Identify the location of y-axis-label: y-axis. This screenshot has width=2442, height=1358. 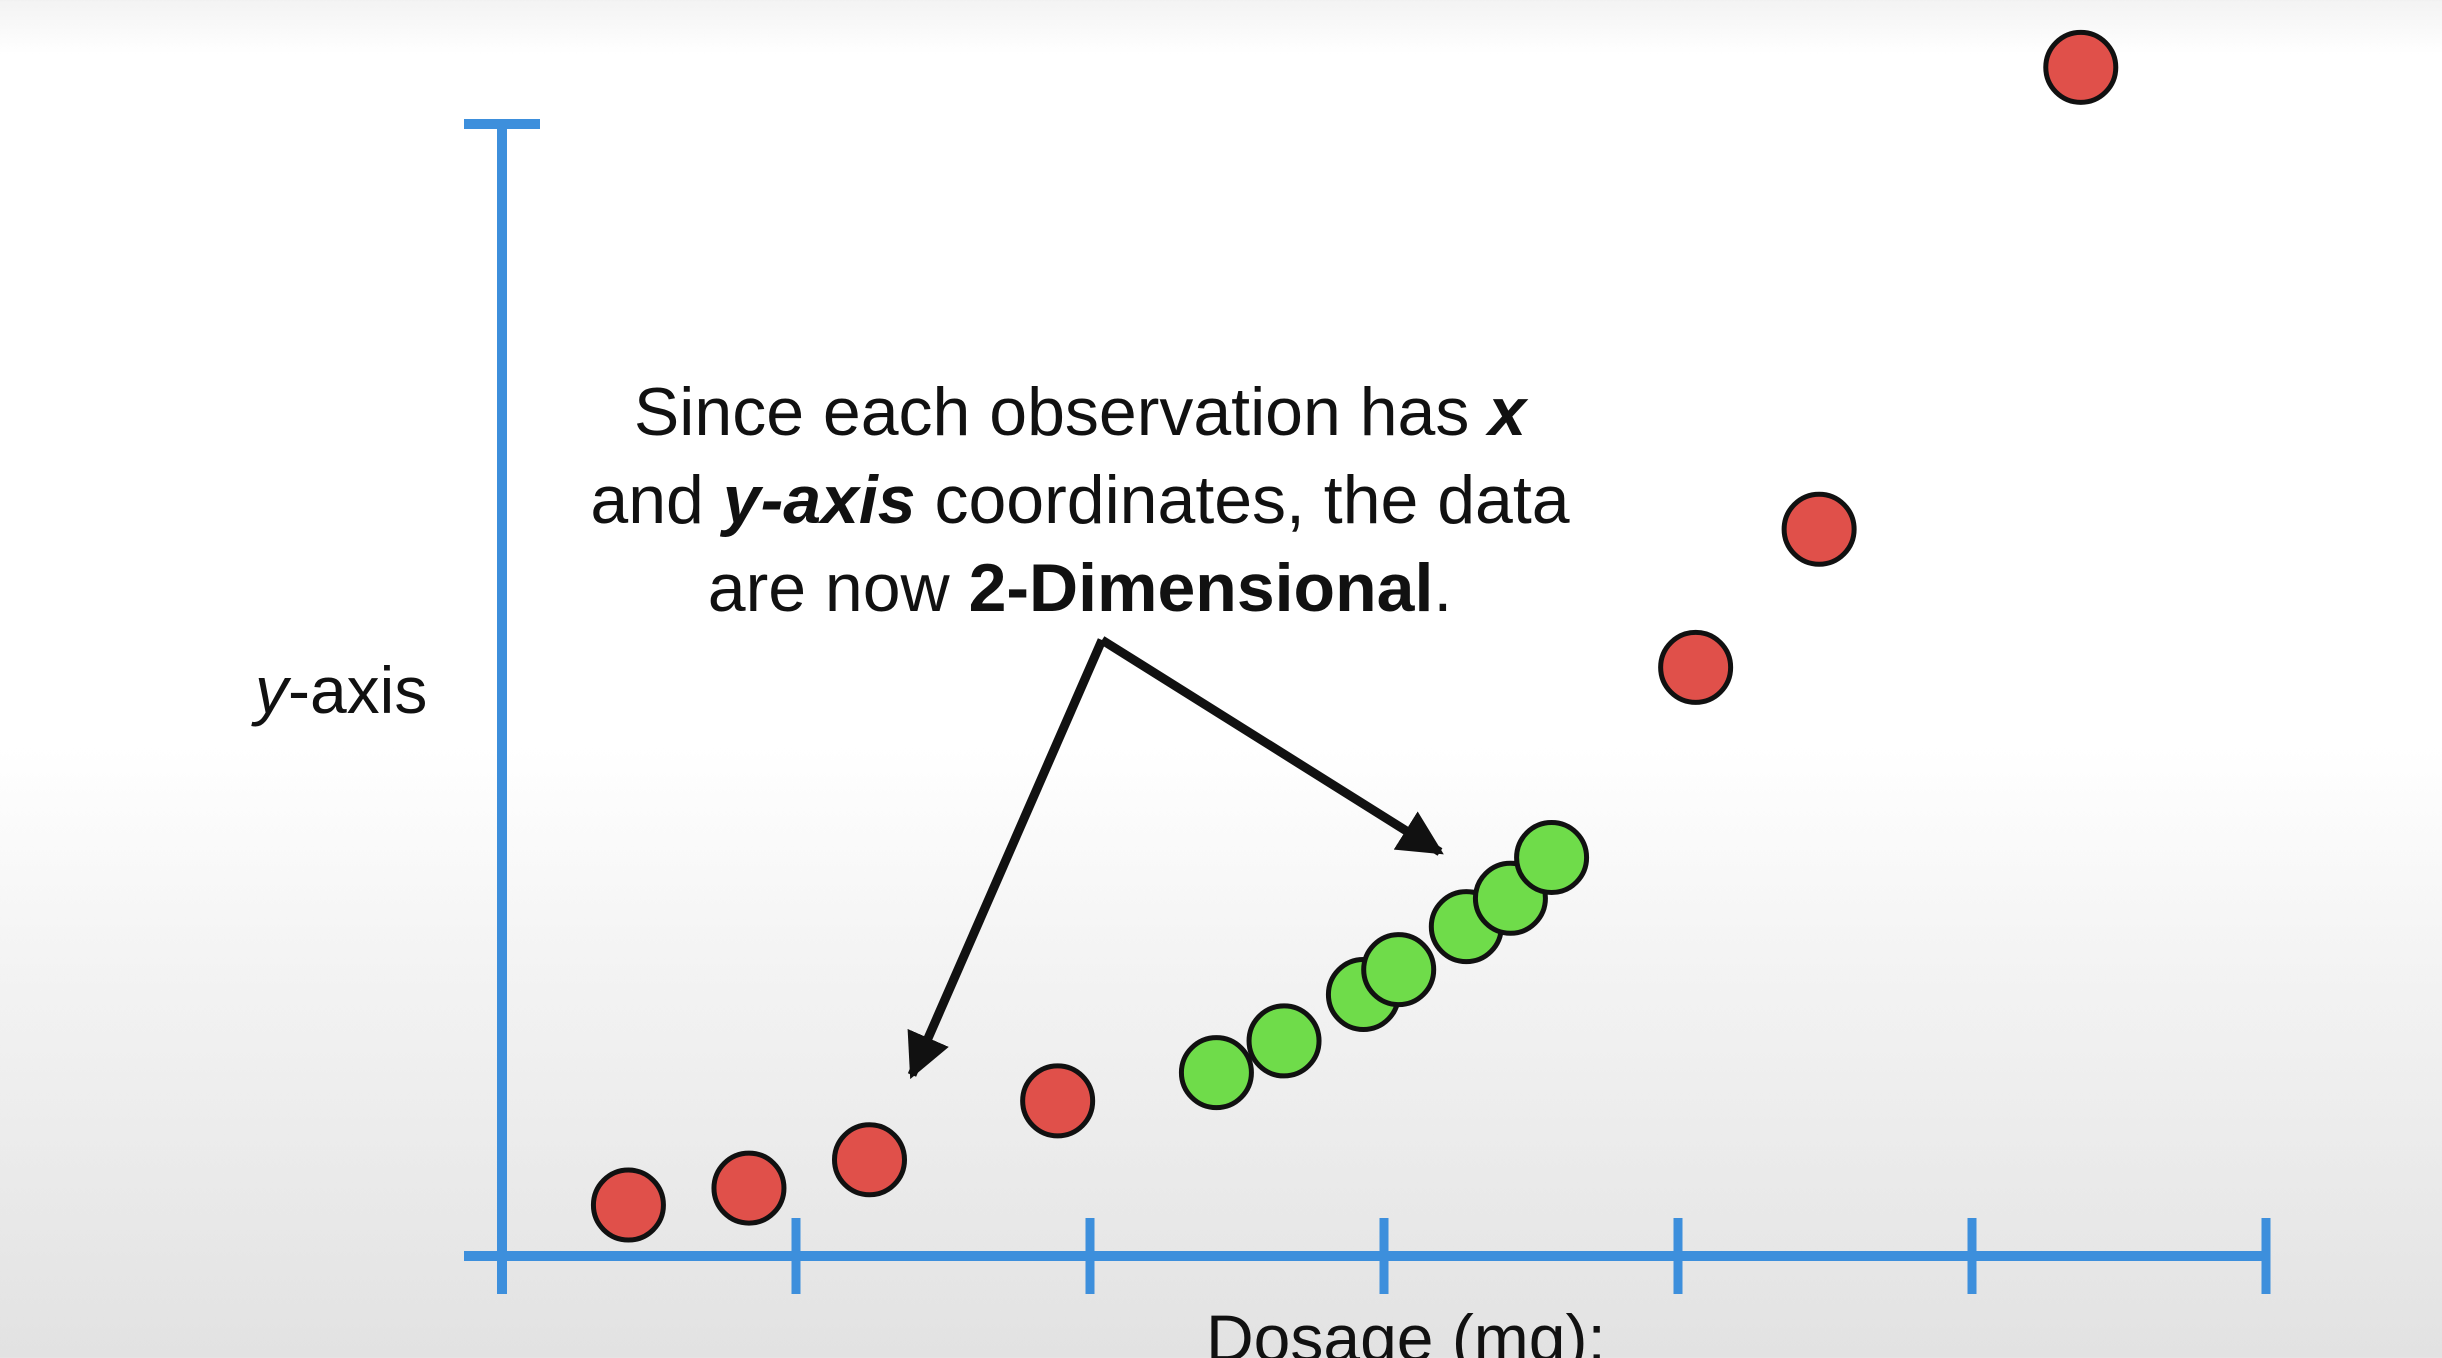
(341, 690).